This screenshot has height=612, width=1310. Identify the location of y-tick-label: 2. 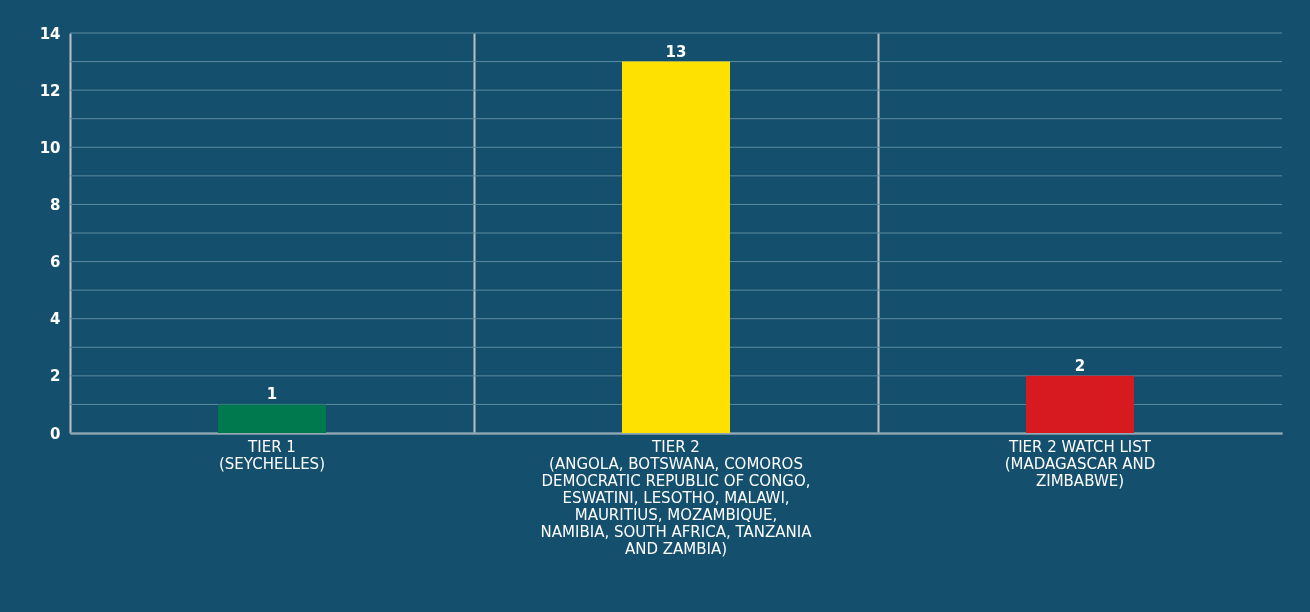
(55, 376).